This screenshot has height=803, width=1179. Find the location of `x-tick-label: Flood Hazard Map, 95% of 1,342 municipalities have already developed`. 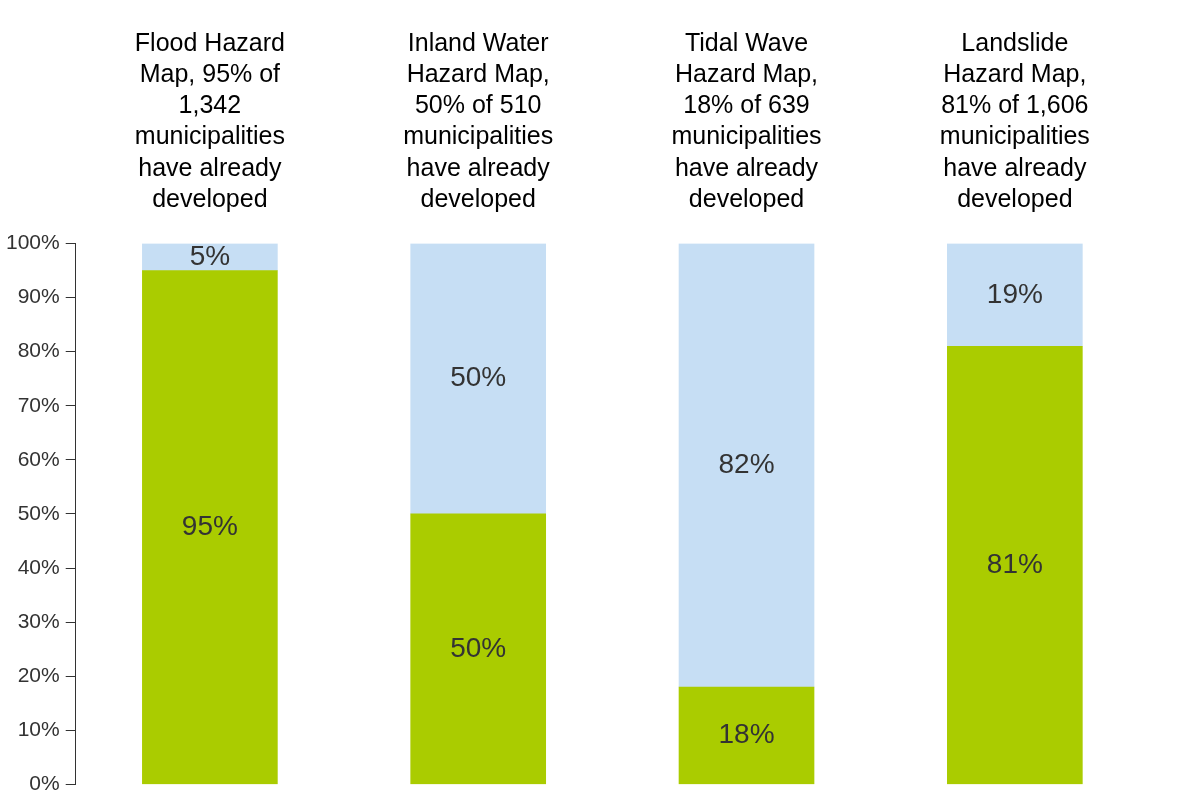

x-tick-label: Flood Hazard Map, 95% of 1,342 municipalities have already developed is located at coordinates (209, 119).